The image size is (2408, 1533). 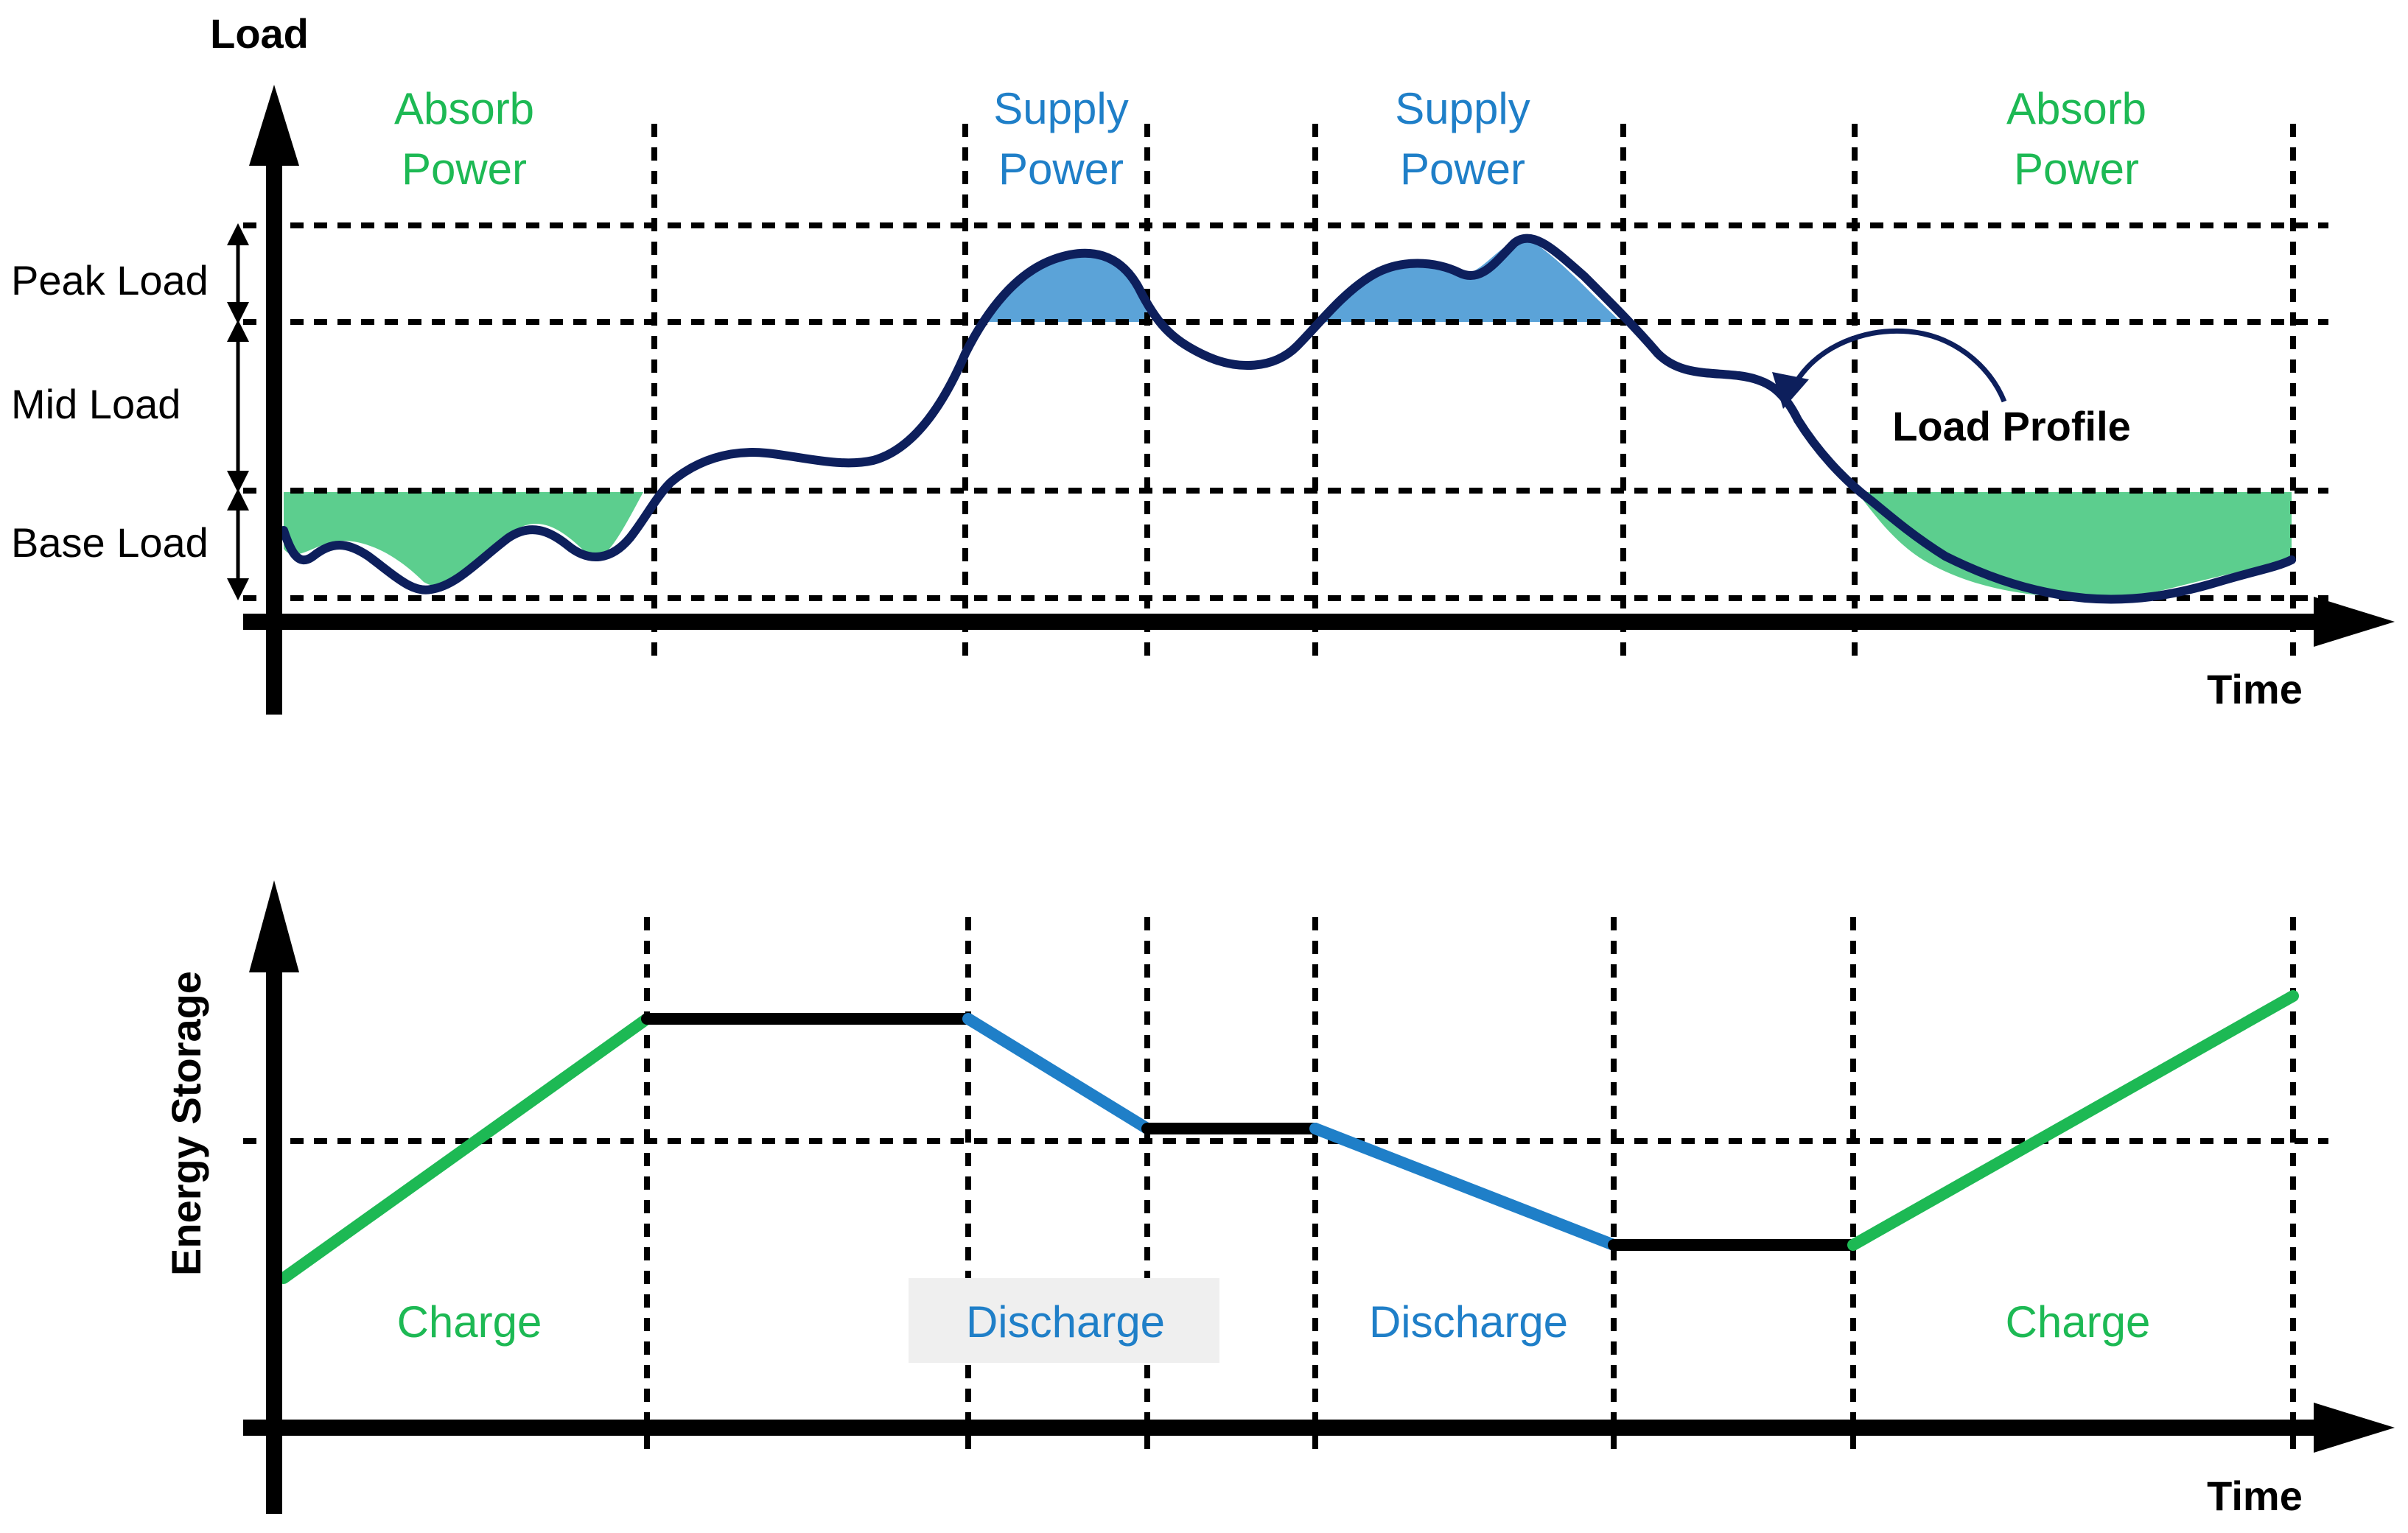 I want to click on level-label-peak: Peak Load, so click(x=110, y=280).